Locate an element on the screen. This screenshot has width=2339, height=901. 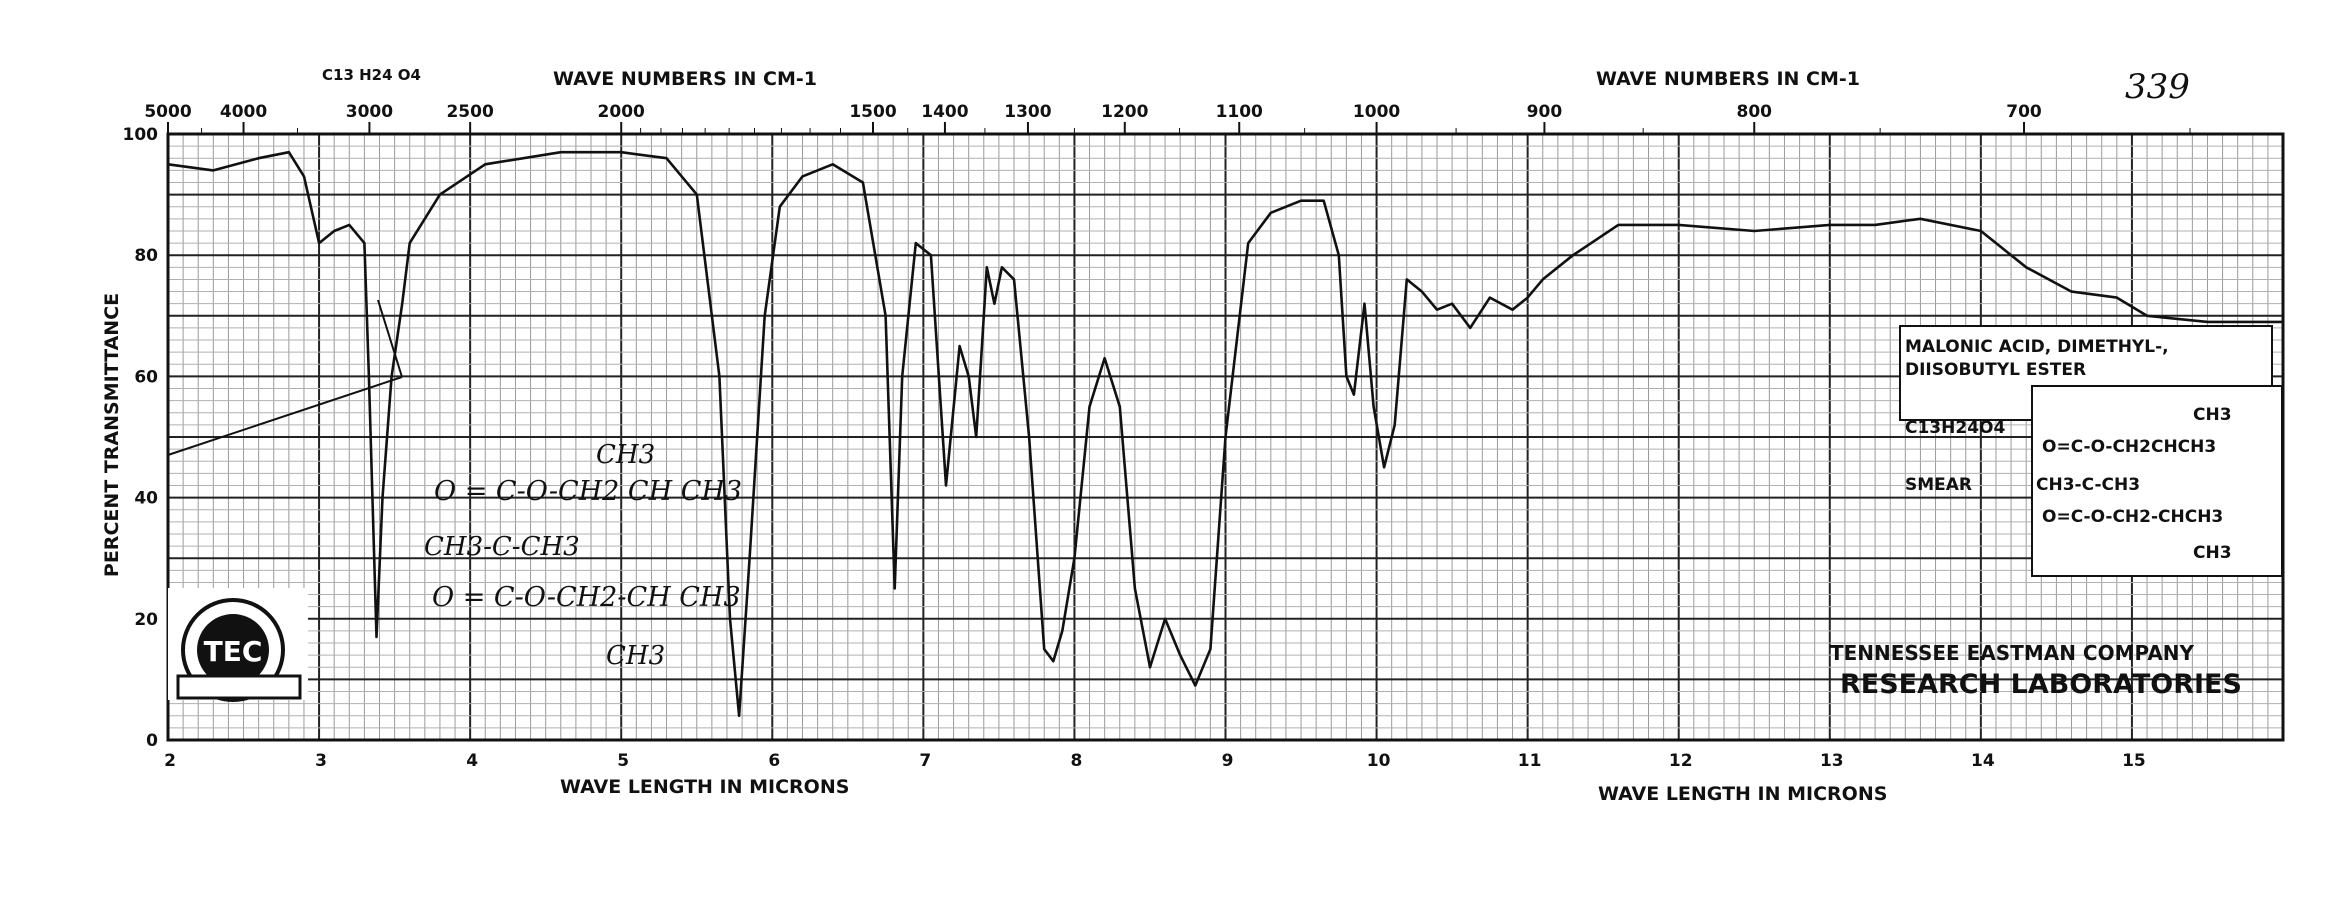
top-axis-label-right: WAVE NUMBERS IN CM-1 is located at coordinates (1728, 79).